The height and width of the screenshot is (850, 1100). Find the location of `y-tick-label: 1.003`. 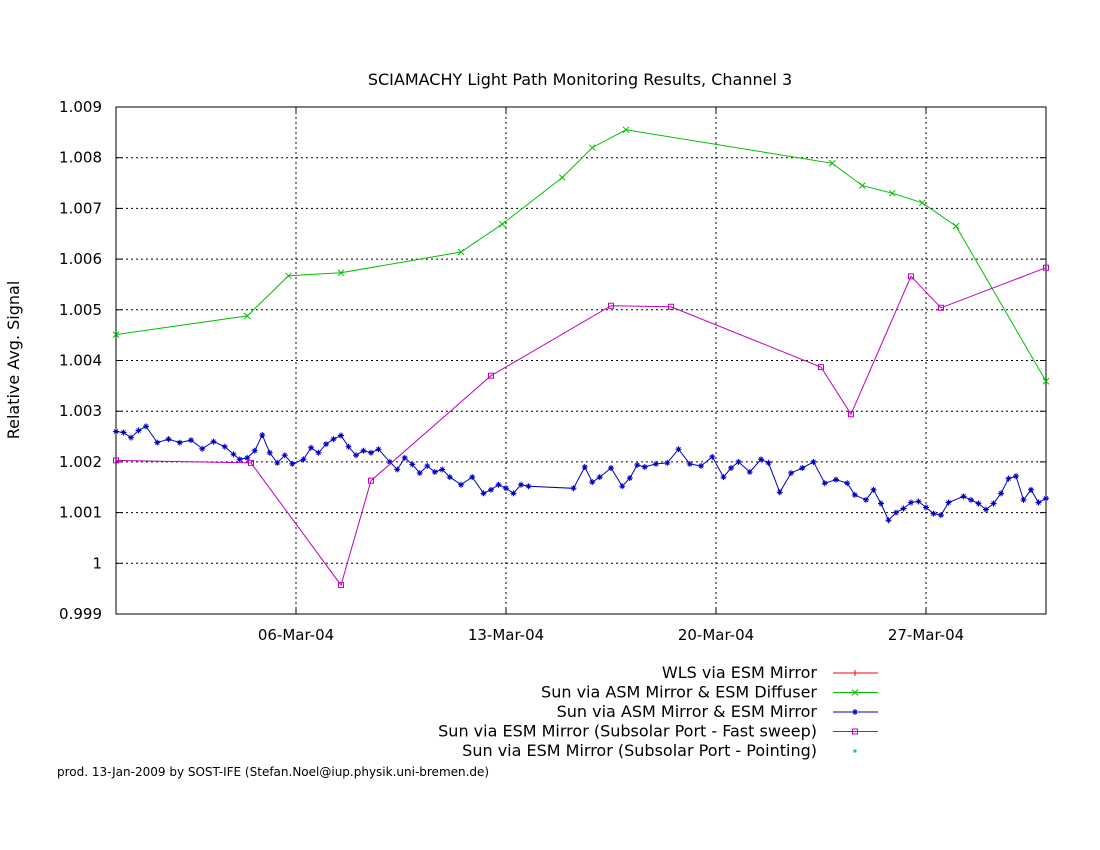

y-tick-label: 1.003 is located at coordinates (80, 411).